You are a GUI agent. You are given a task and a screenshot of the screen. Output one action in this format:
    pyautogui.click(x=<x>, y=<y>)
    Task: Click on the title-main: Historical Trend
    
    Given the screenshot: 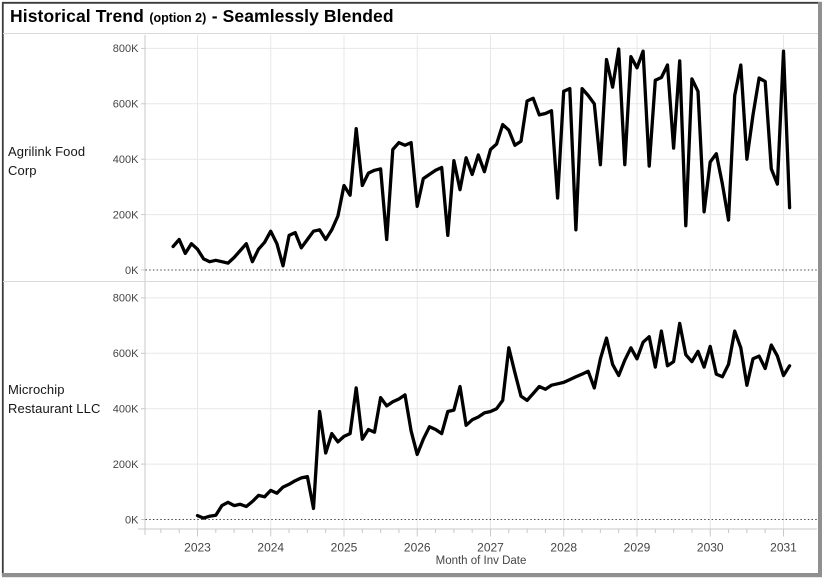 What is the action you would take?
    pyautogui.click(x=77, y=16)
    